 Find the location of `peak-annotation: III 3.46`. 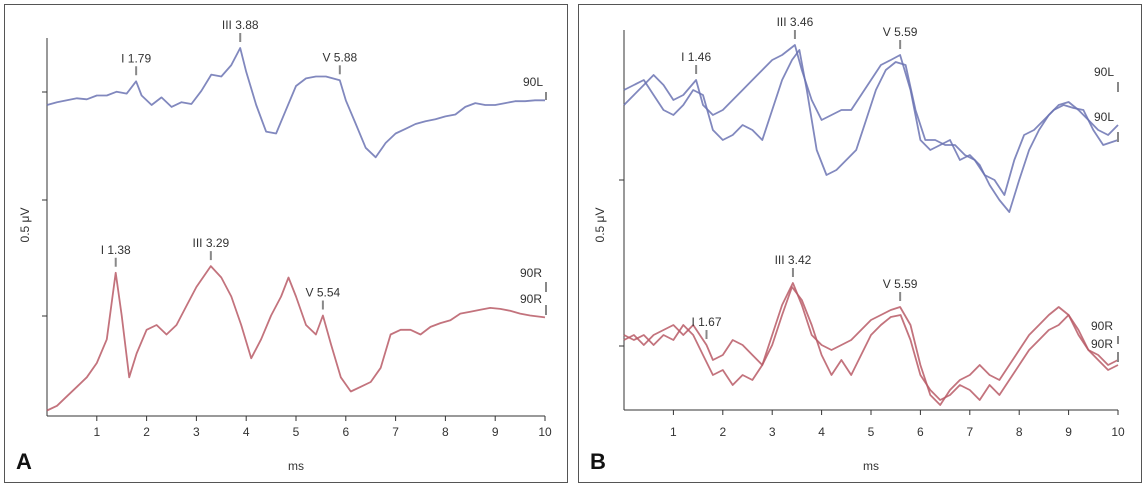

peak-annotation: III 3.46 is located at coordinates (795, 22).